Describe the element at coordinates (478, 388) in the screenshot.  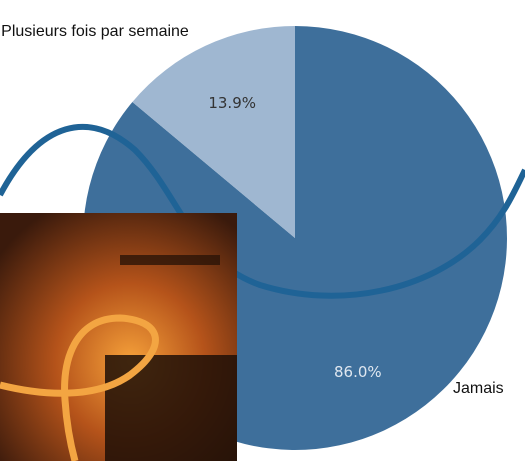
I see `category-label: Jamais` at that location.